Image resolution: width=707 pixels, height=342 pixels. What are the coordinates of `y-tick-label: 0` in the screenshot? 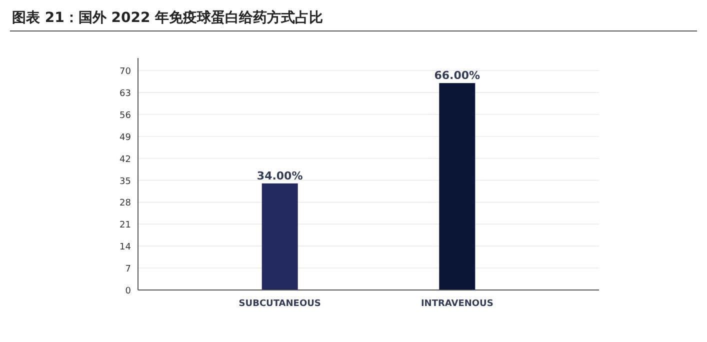 It's located at (128, 291).